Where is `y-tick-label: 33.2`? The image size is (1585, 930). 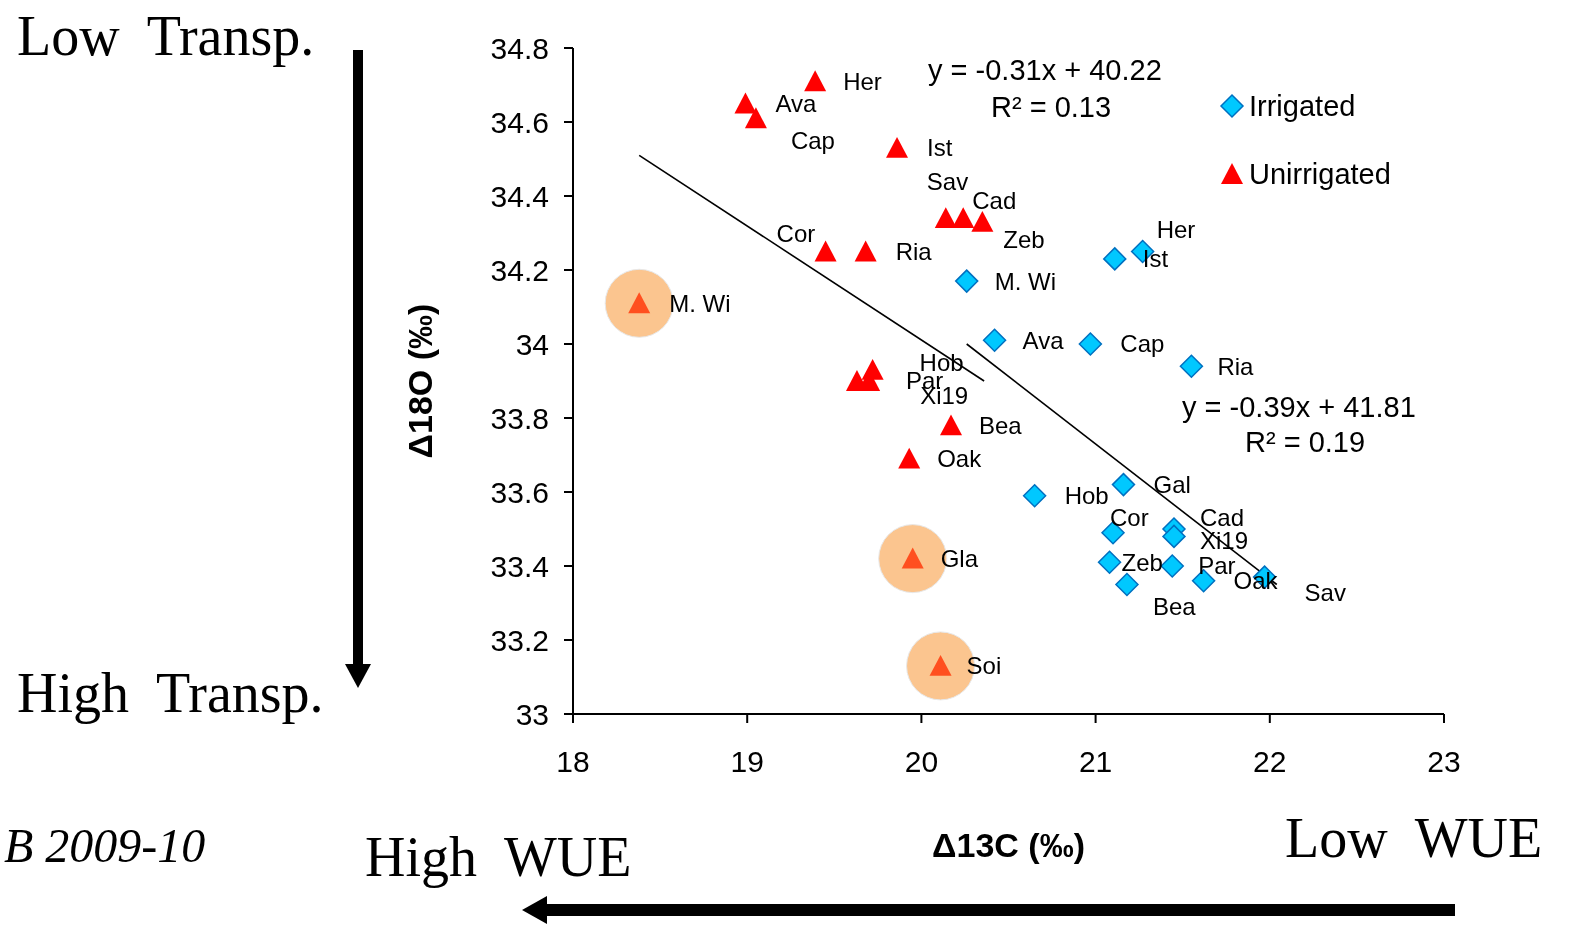
y-tick-label: 33.2 is located at coordinates (519, 640).